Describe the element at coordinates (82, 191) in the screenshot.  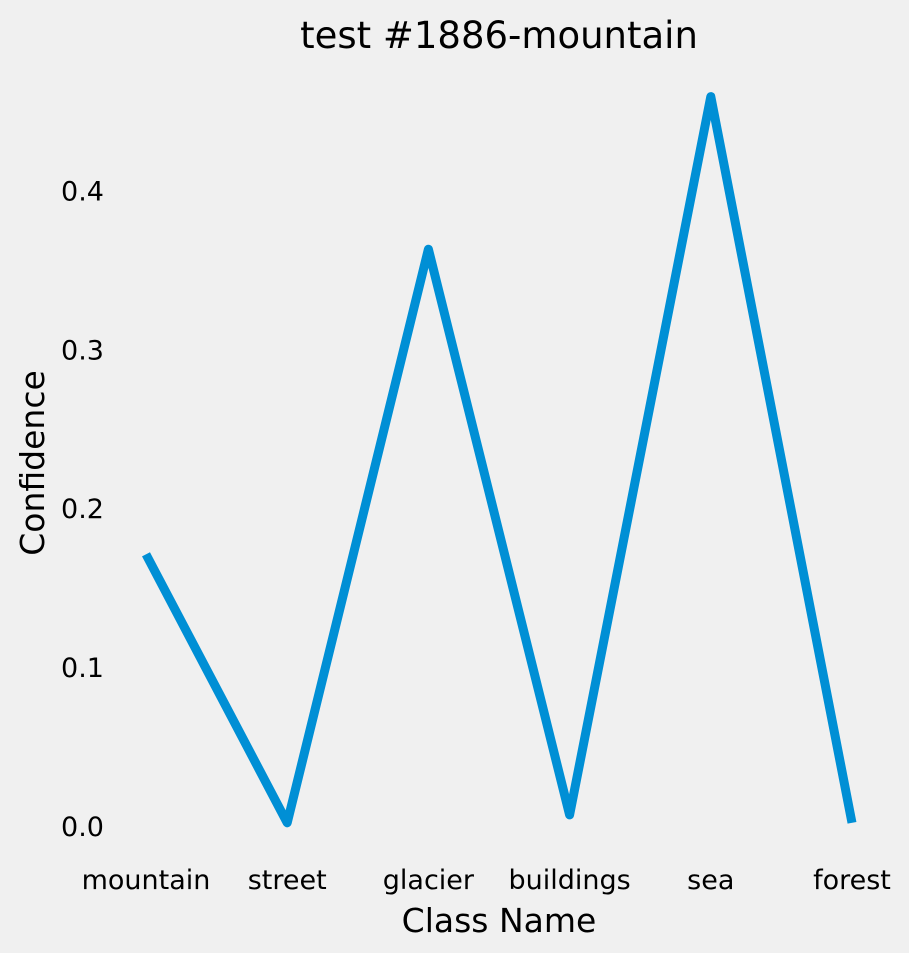
I see `y-tick-label: 0.4` at that location.